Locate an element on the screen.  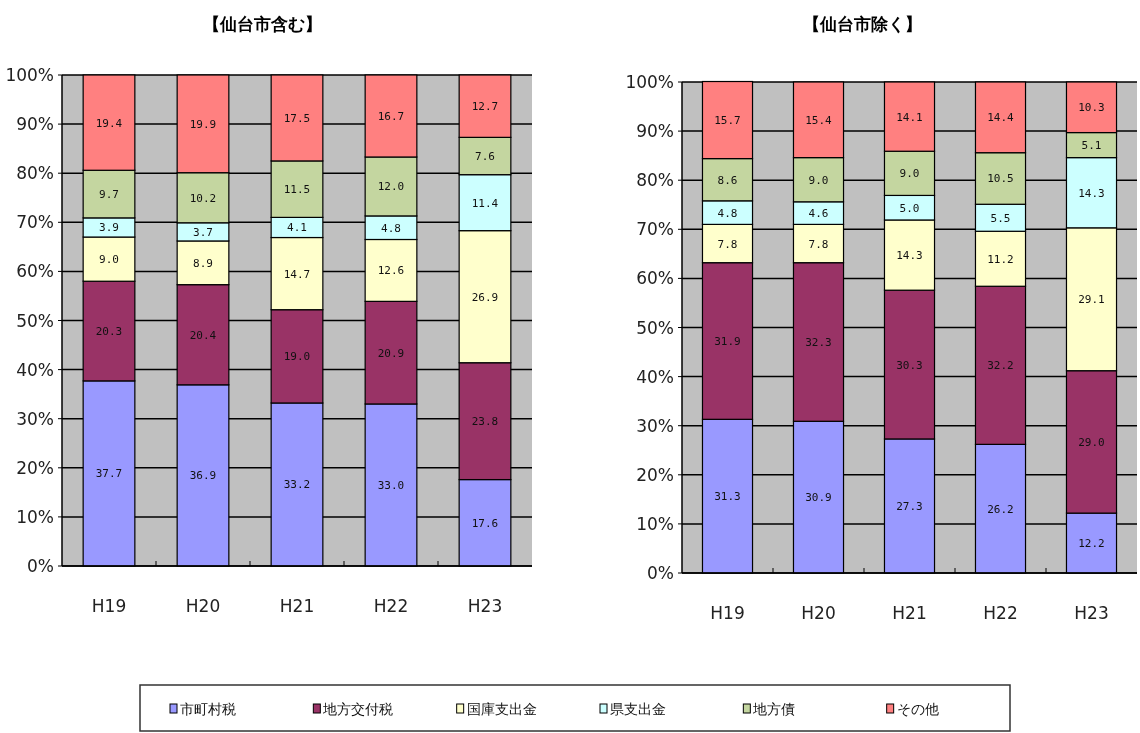
data-label: 30.3 is located at coordinates (909, 365).